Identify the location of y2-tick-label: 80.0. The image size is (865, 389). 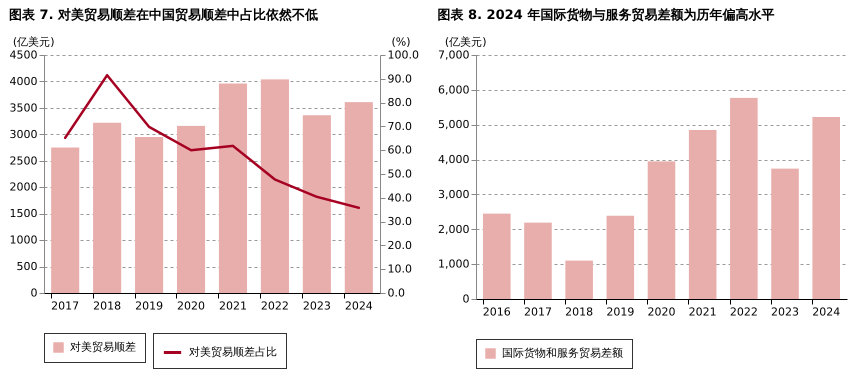
(400, 103).